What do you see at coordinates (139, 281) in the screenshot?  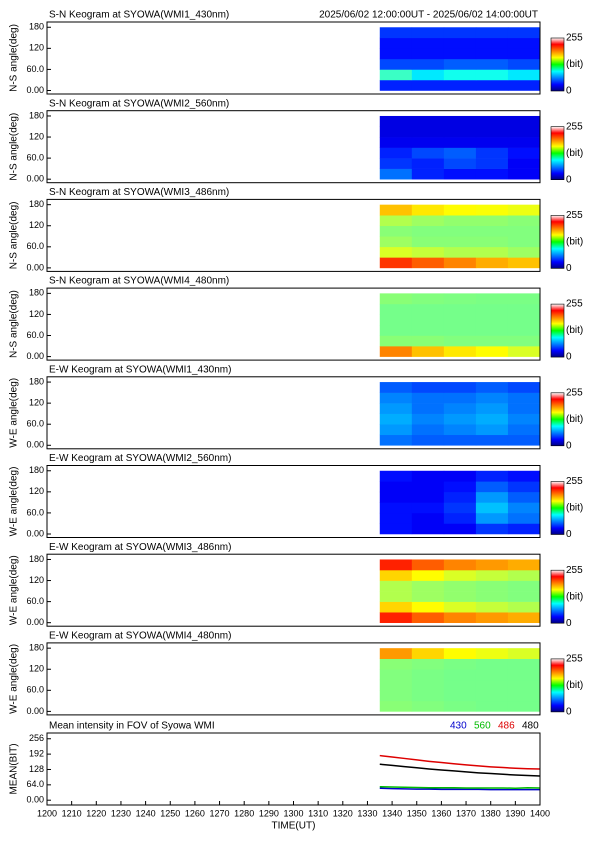 I see `panel-title: S-N Keogram at SYOWA(WMI4_480nm)` at bounding box center [139, 281].